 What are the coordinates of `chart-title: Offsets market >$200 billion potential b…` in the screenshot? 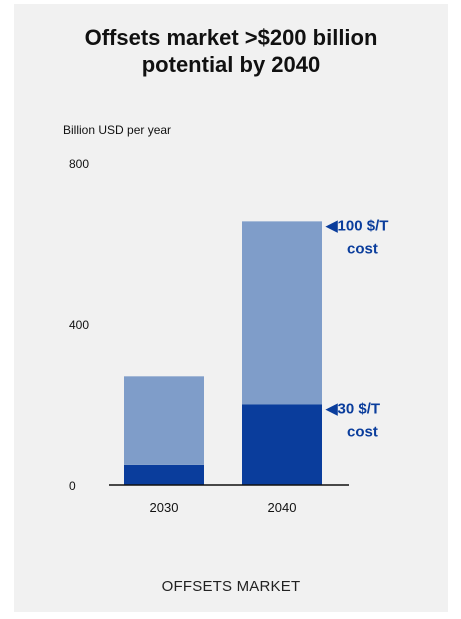 It's located at (231, 51).